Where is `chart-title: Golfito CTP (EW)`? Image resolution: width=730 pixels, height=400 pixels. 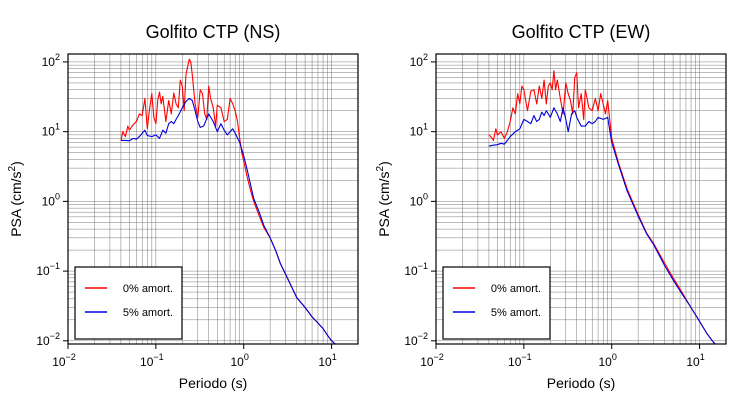
chart-title: Golfito CTP (EW) is located at coordinates (581, 32).